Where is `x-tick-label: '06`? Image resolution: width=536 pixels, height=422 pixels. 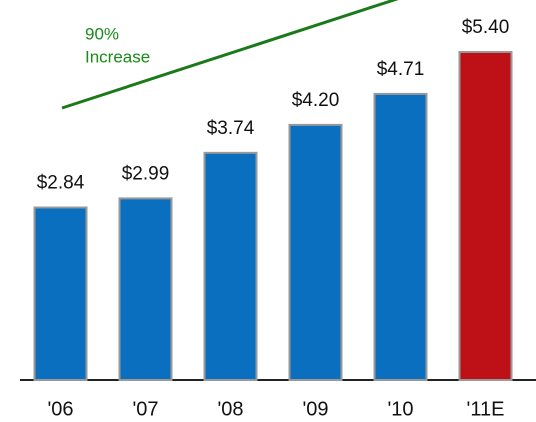 x-tick-label: '06 is located at coordinates (60, 409).